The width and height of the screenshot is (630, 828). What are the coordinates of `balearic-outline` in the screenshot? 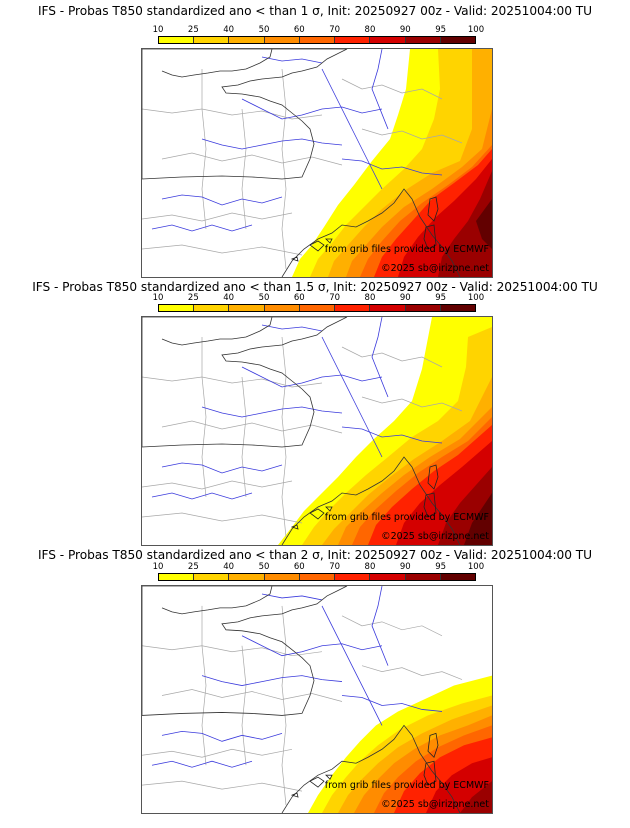 It's located at (311, 786).